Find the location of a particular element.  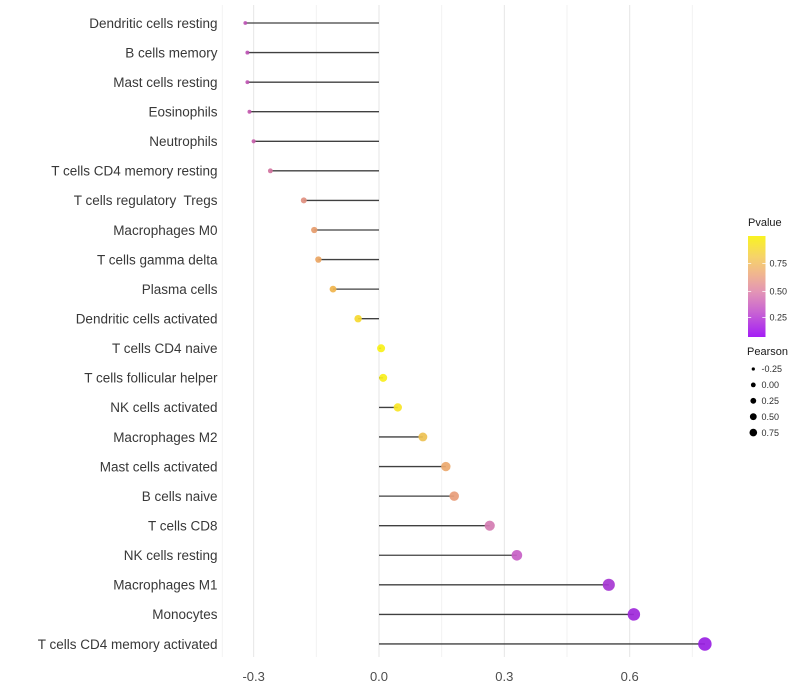

category-label: Dendritic cells resting is located at coordinates (153, 23).